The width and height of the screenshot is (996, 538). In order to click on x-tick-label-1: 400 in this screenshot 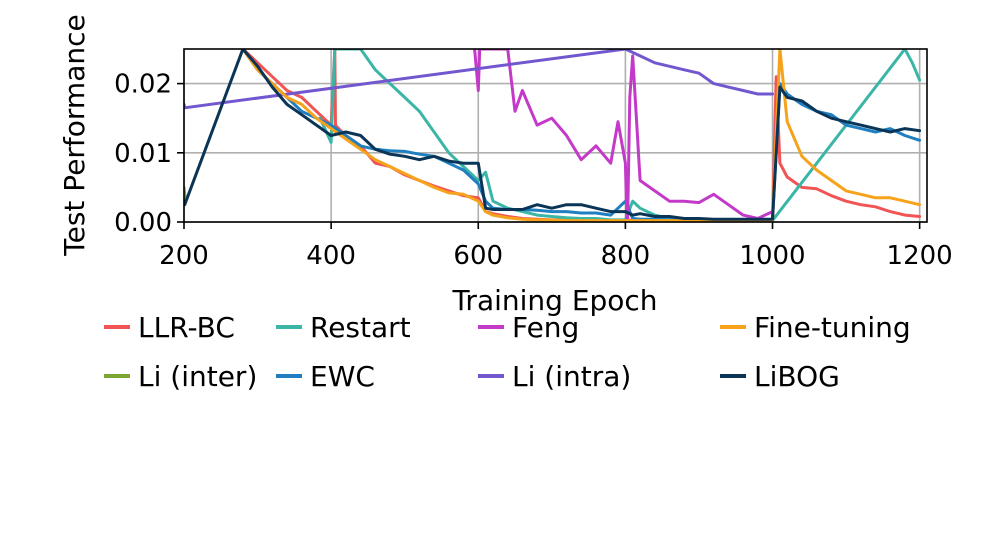, I will do `click(331, 256)`.